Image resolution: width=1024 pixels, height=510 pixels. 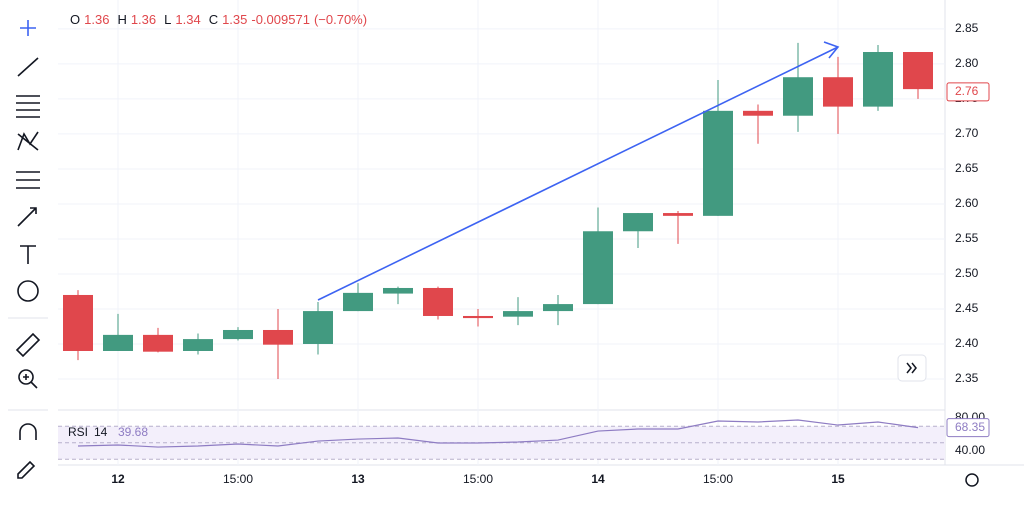 What do you see at coordinates (28, 431) in the screenshot?
I see `magnet-tool` at bounding box center [28, 431].